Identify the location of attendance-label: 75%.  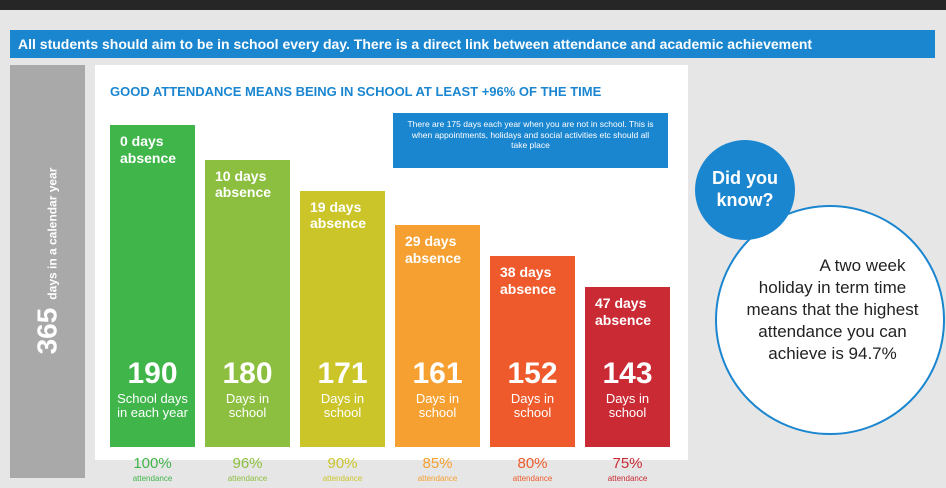
(627, 463).